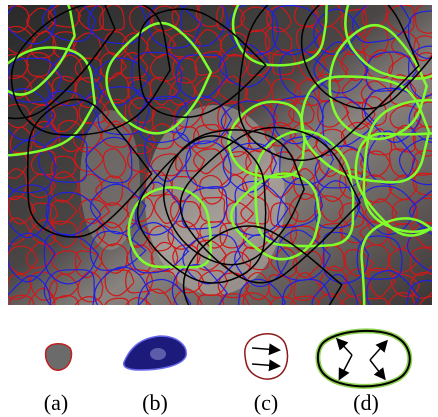 Image resolution: width=438 pixels, height=417 pixels. Describe the element at coordinates (56, 402) in the screenshot. I see `panel-label: (a)` at that location.